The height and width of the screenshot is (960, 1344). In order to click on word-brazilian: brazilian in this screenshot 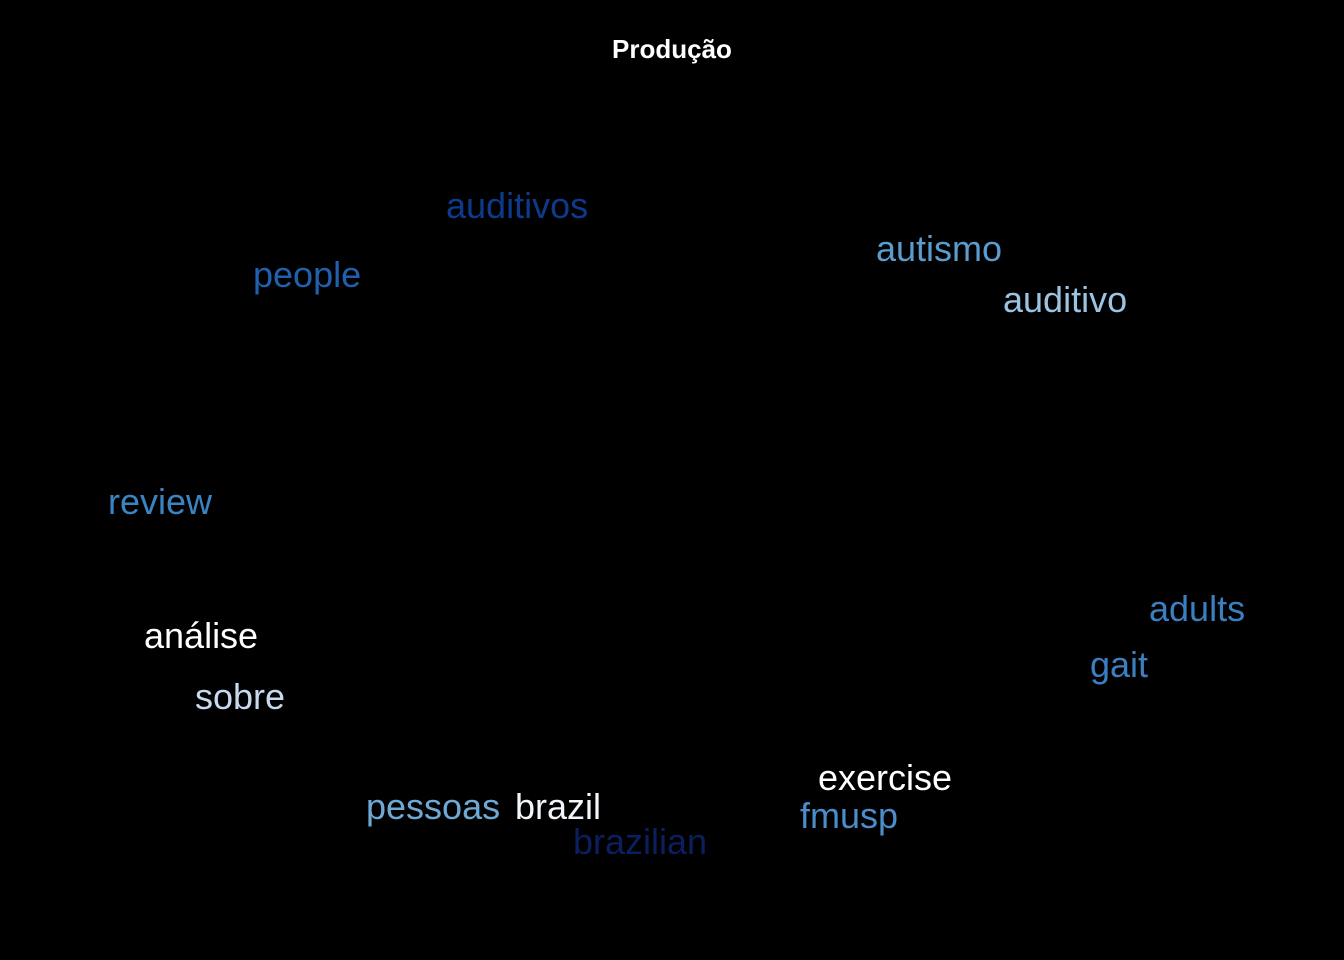, I will do `click(640, 841)`.